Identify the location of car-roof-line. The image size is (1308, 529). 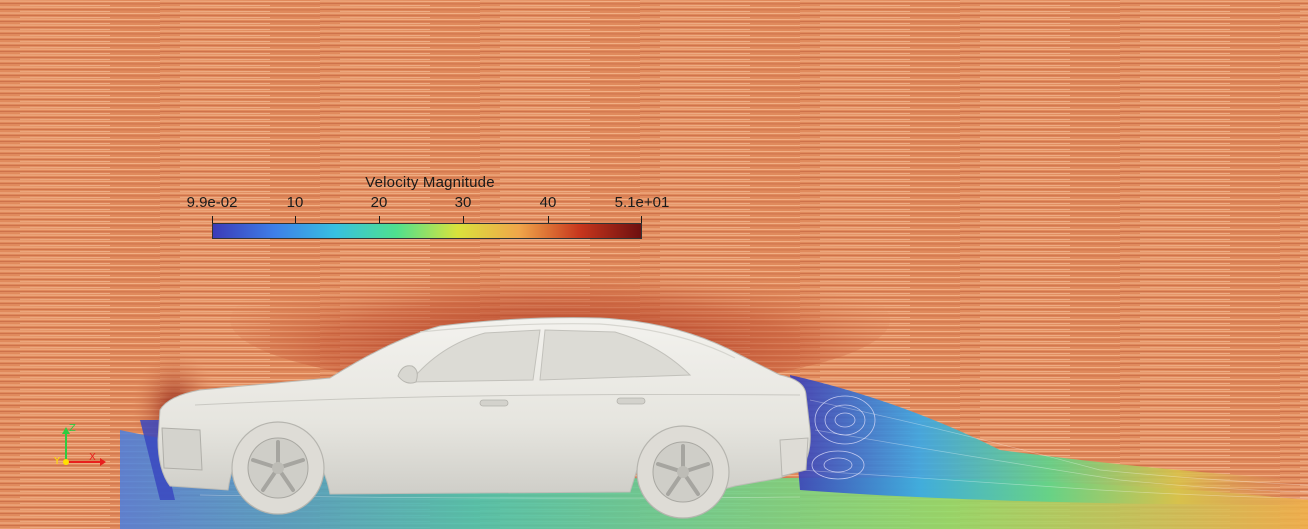
(577, 341).